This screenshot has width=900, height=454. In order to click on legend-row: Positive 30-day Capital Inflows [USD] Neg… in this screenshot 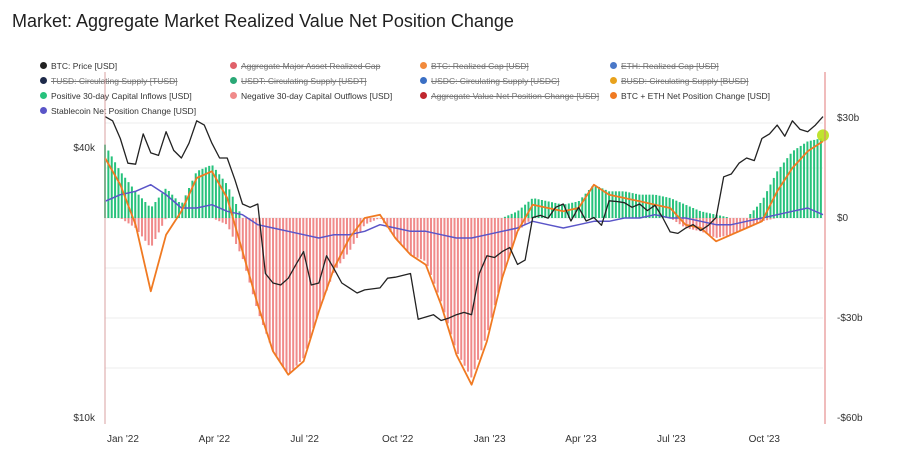, I will do `click(420, 95)`.